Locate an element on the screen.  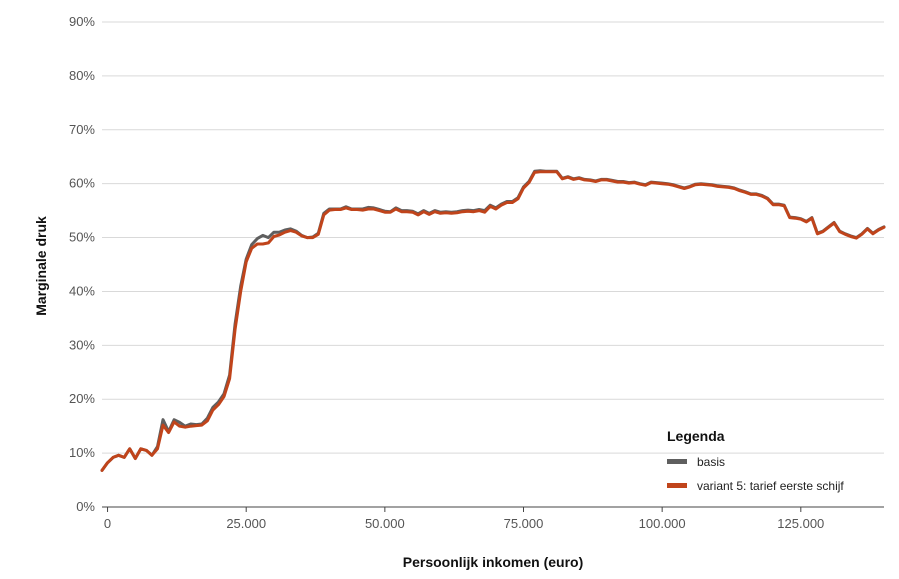
legend-items: basis variant 5: tarief eerste schijf is located at coordinates (755, 474).